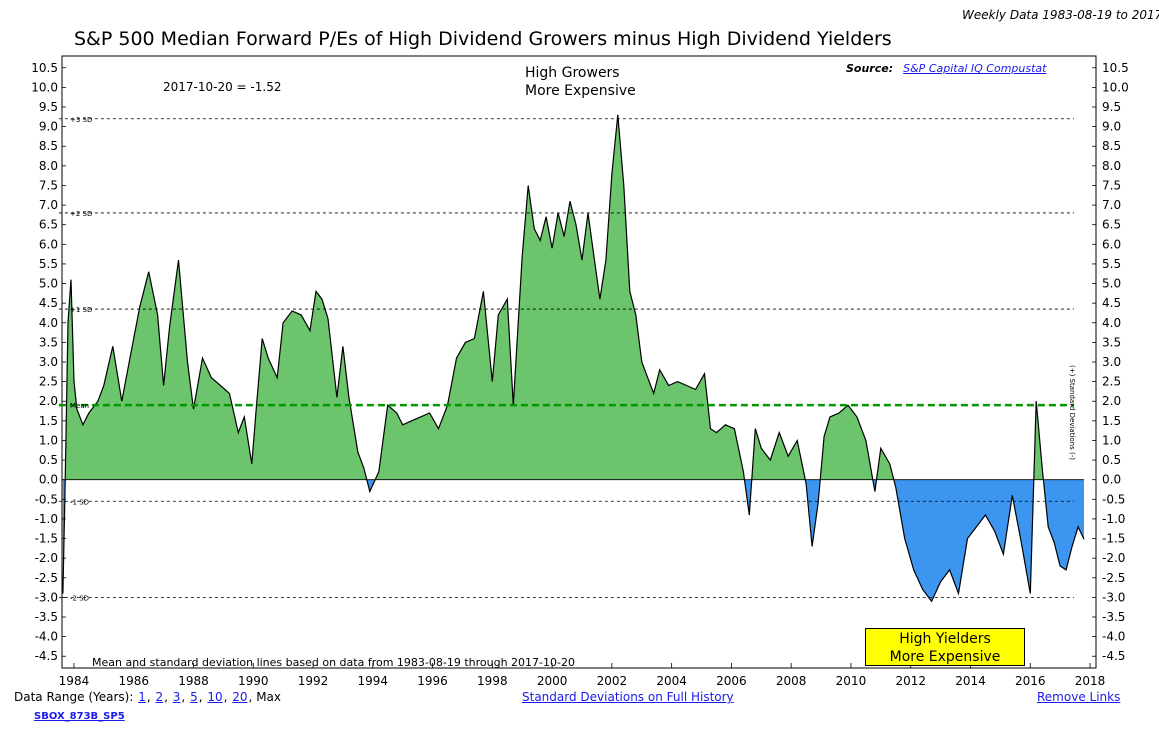  I want to click on y-tick-label-left: 3.5, so click(48, 342).